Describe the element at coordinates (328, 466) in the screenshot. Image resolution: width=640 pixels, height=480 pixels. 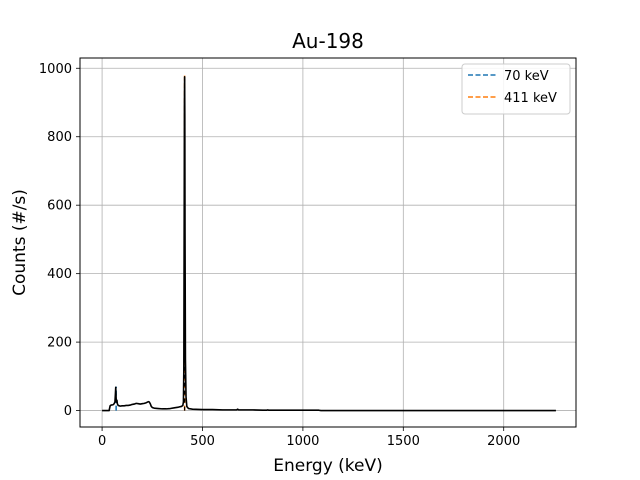
I see `x-axis-label: Energy (keV)` at that location.